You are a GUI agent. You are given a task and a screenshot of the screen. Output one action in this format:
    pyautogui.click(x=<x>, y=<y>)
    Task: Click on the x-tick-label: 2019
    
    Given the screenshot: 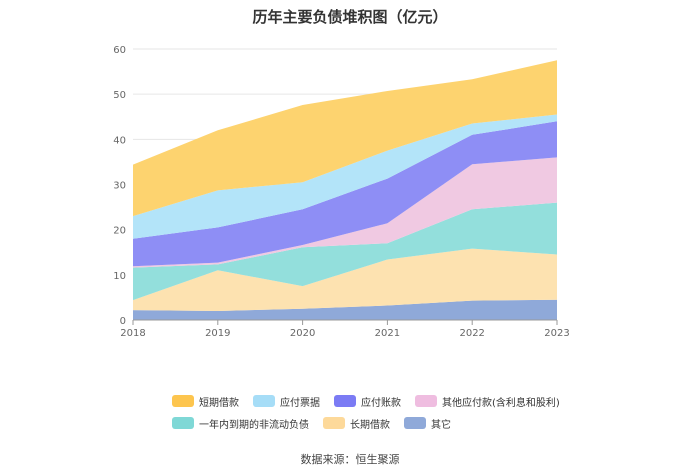 What is the action you would take?
    pyautogui.click(x=217, y=333)
    